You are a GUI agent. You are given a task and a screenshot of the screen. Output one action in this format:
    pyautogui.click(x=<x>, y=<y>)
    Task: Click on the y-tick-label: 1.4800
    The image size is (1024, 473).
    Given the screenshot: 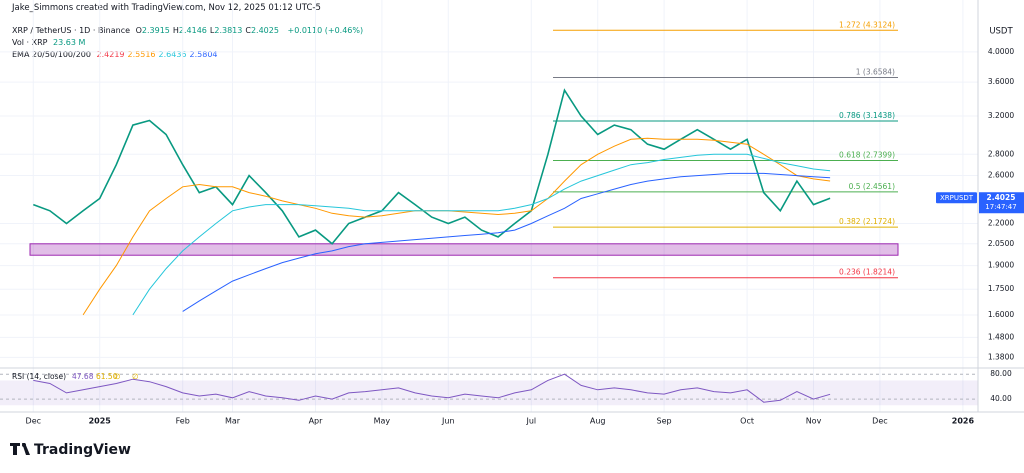 What is the action you would take?
    pyautogui.click(x=1001, y=336)
    